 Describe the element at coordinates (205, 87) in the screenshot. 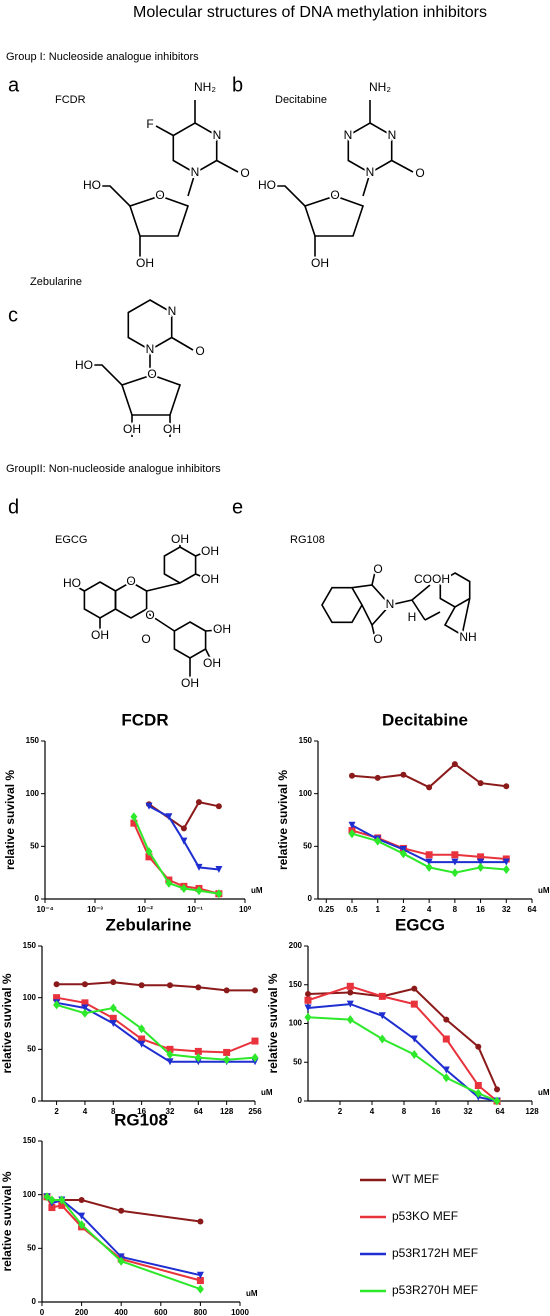

I see `atom-label: NH₂` at that location.